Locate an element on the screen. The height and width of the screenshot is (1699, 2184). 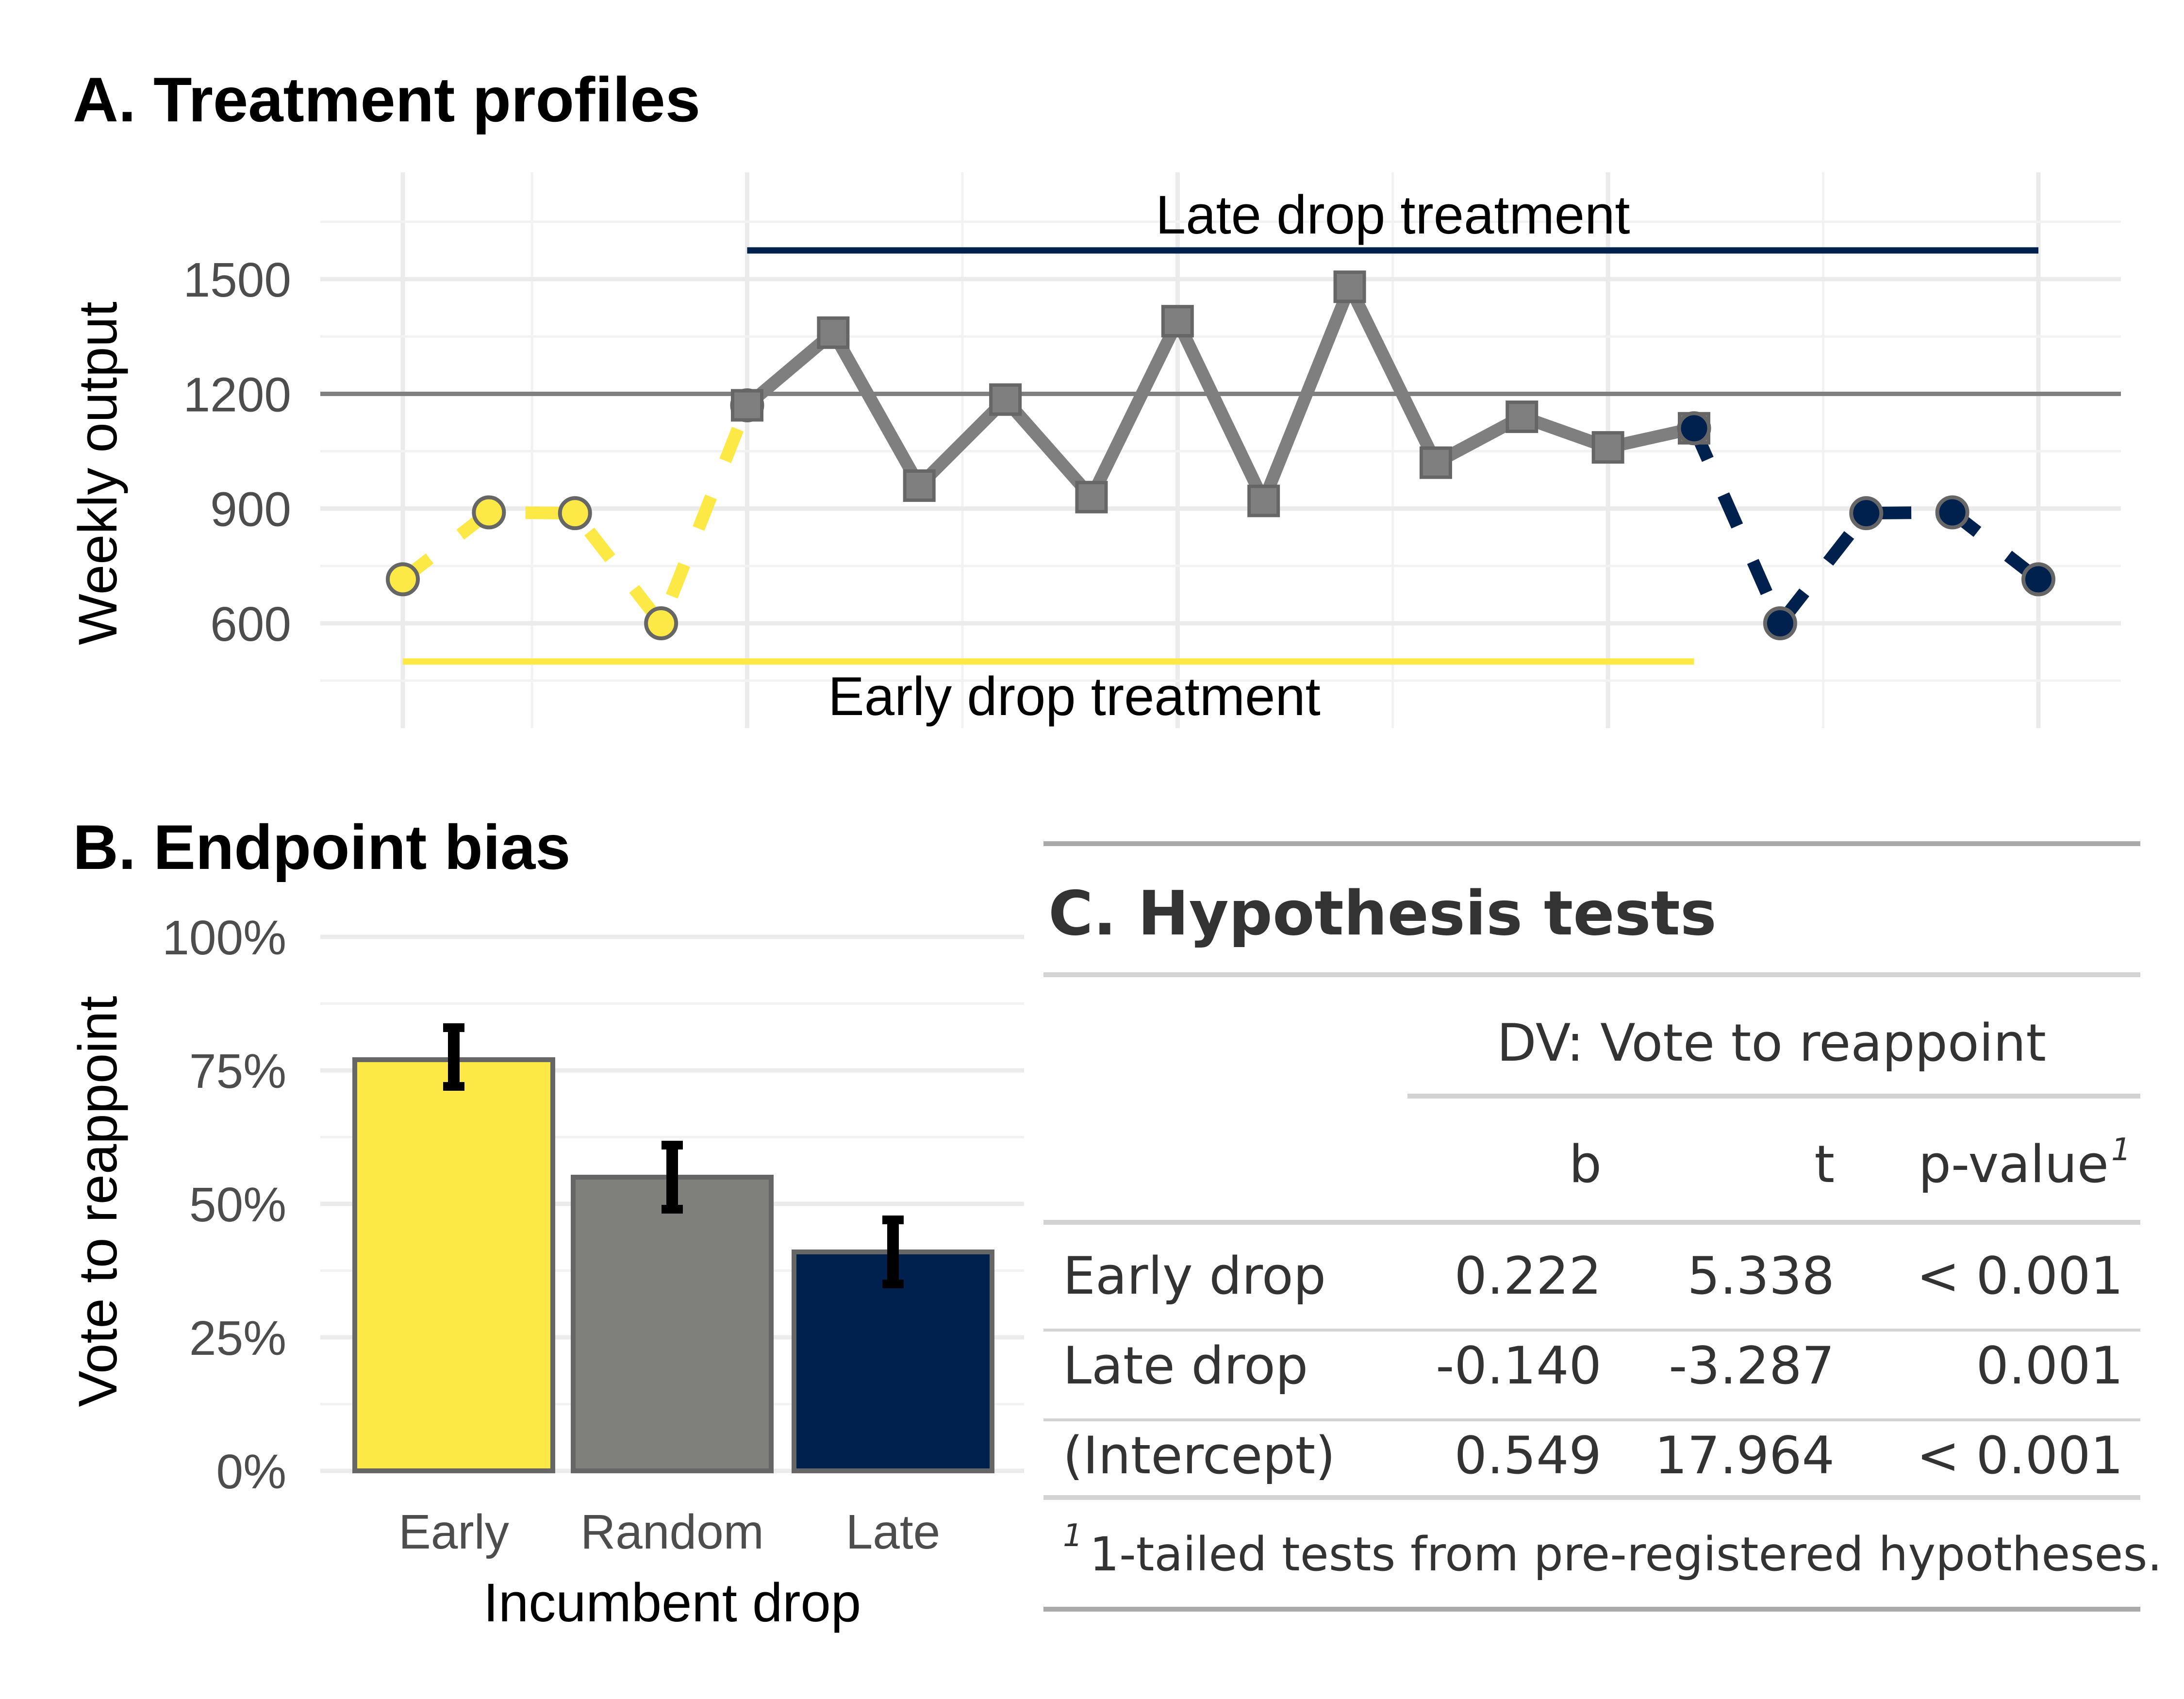
footnote-mark: 1 is located at coordinates (1073, 1536).